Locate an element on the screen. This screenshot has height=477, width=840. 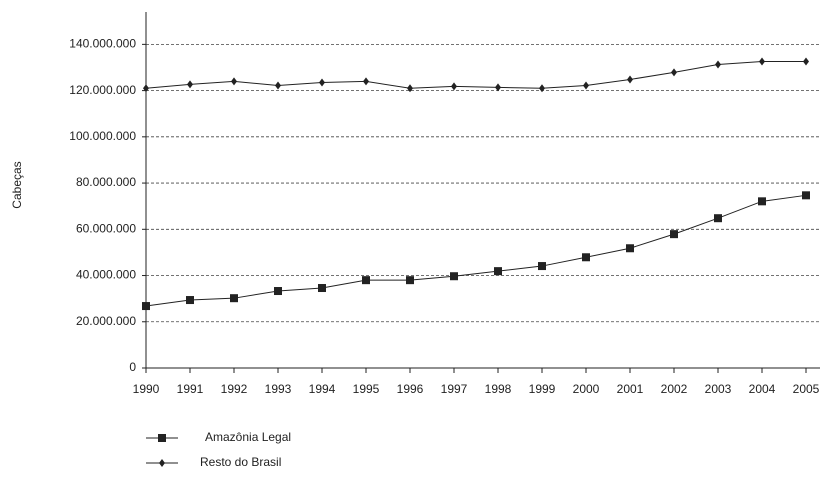
x-tick-label: 1993 is located at coordinates (278, 389).